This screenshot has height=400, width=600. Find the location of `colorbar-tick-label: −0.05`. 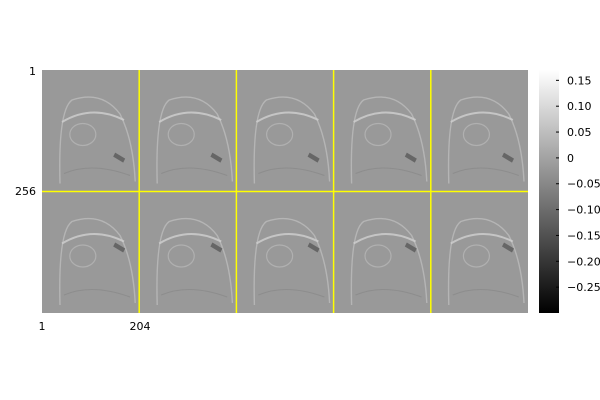

colorbar-tick-label: −0.05 is located at coordinates (583, 184).